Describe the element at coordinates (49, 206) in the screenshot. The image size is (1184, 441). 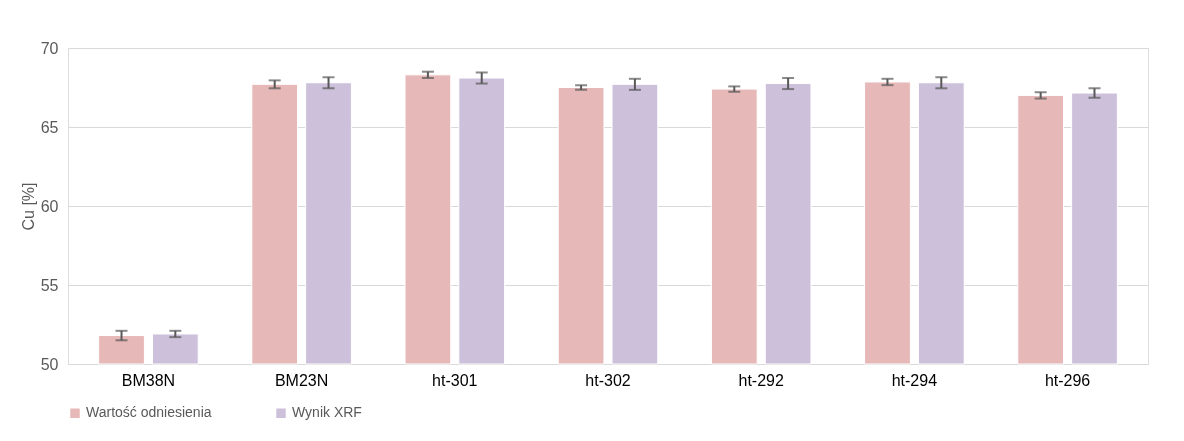
I see `y-tick-label: 60` at that location.